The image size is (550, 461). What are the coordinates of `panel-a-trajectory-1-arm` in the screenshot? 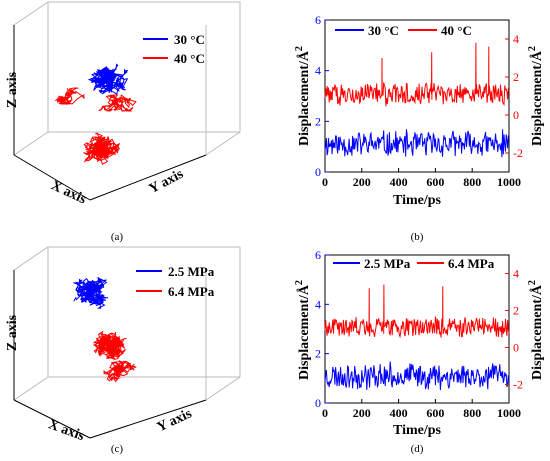 It's located at (69, 96).